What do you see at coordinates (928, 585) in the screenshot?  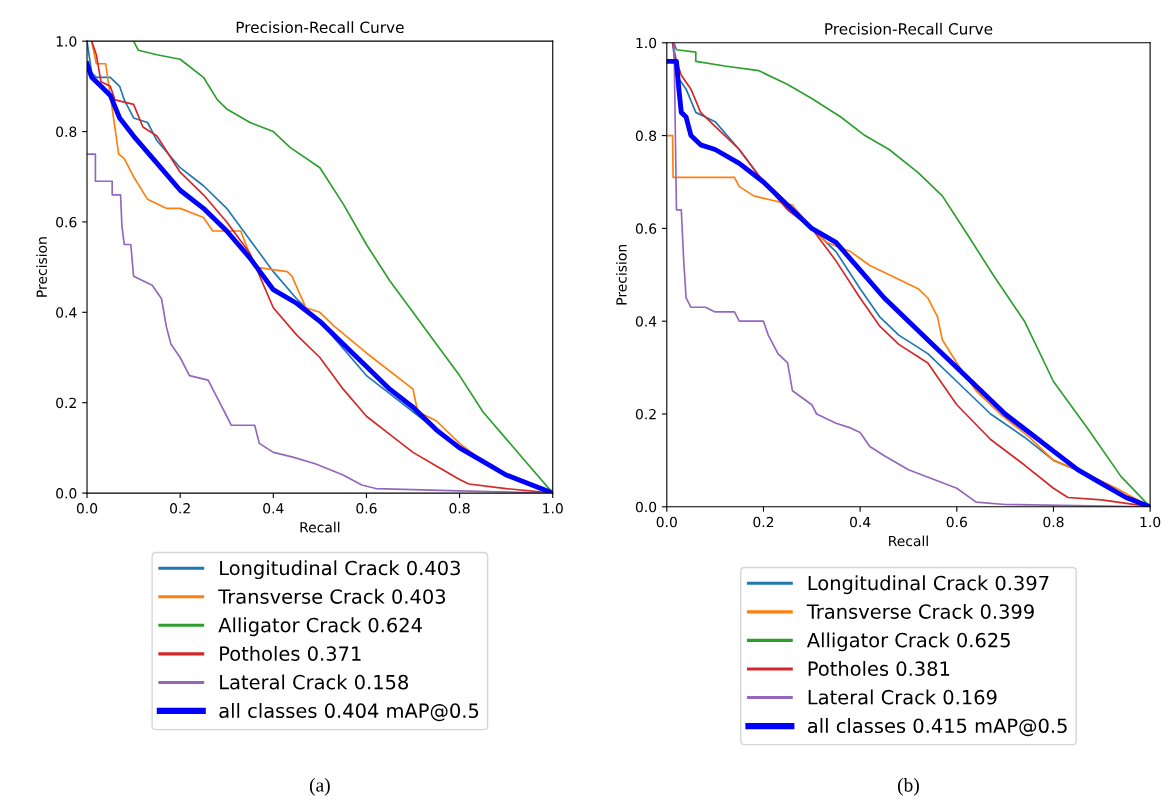 I see `legend-label: Longitudinal Crack 0.397` at bounding box center [928, 585].